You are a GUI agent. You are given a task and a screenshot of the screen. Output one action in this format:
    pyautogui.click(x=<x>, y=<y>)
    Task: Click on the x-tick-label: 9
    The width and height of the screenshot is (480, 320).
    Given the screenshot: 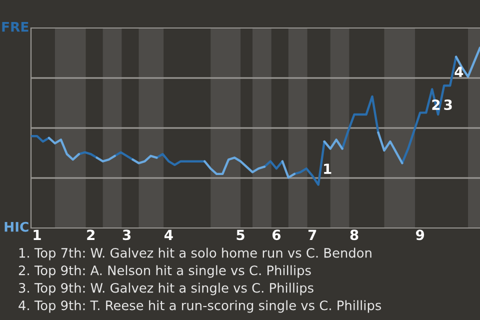 What is the action you would take?
    pyautogui.click(x=420, y=235)
    